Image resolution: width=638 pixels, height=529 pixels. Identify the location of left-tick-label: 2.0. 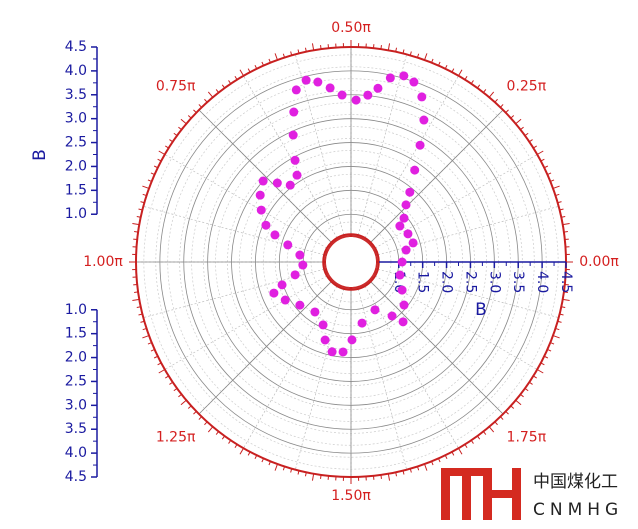
(76, 166).